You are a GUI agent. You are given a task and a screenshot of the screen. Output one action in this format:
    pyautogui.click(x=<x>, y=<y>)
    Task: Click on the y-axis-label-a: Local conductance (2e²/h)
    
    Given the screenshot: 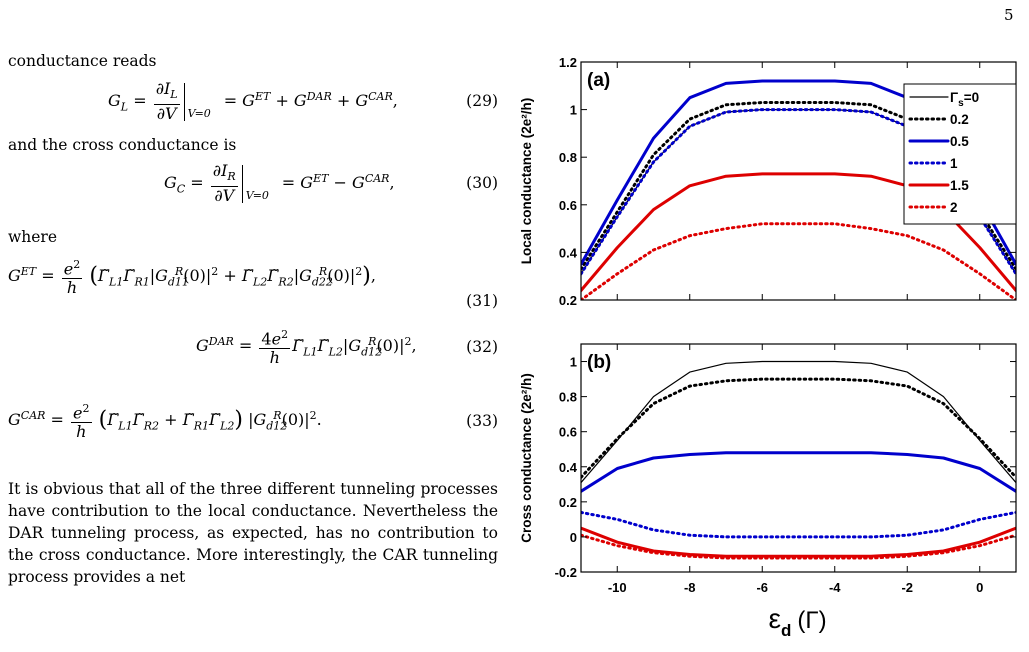 What is the action you would take?
    pyautogui.click(x=526, y=181)
    